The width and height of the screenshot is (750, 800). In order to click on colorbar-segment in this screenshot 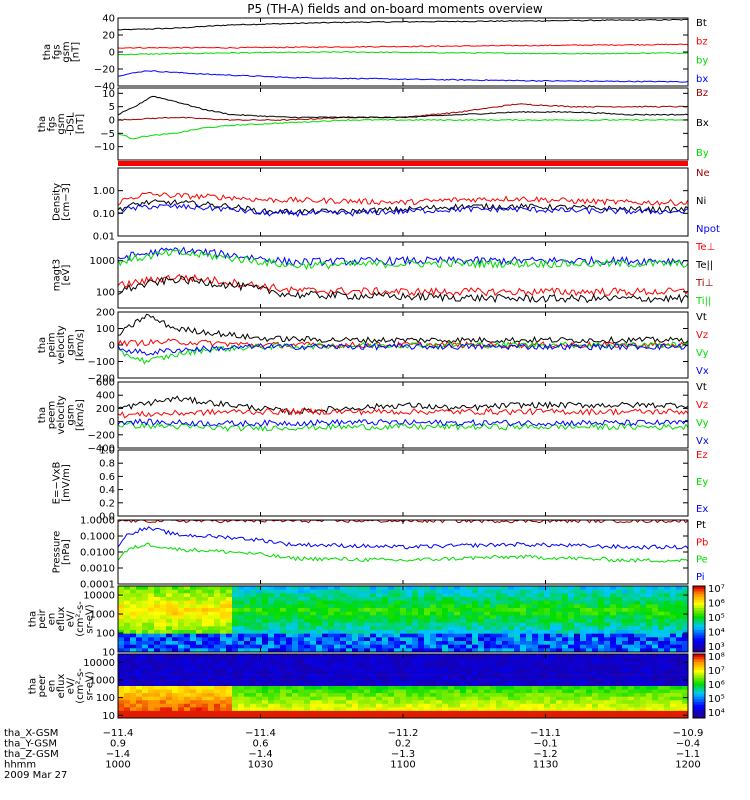, I will do `click(699, 648)`.